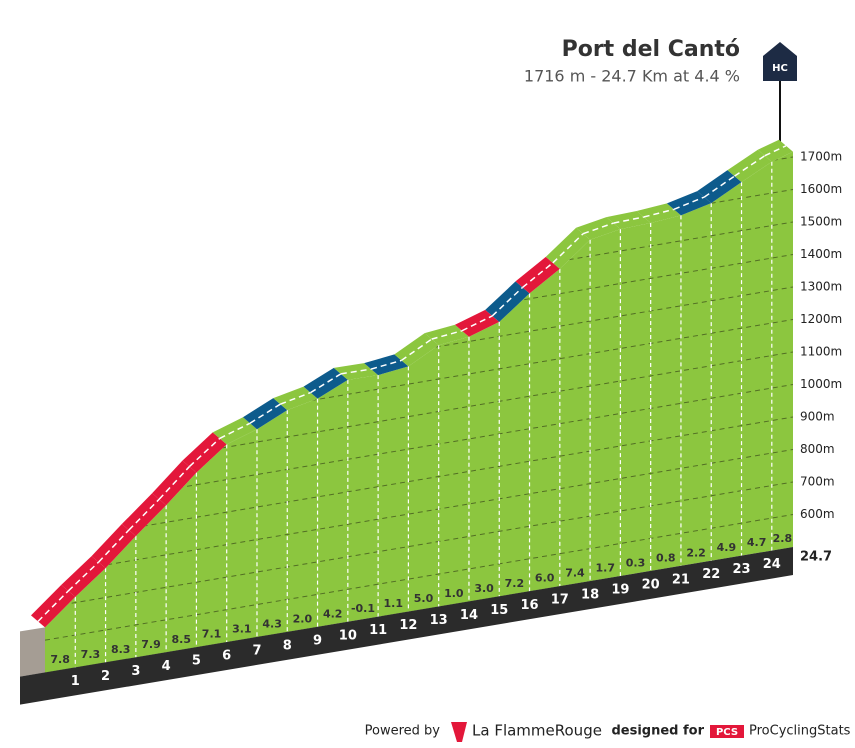 This screenshot has width=855, height=748. I want to click on gradient-label: 7.9, so click(151, 644).